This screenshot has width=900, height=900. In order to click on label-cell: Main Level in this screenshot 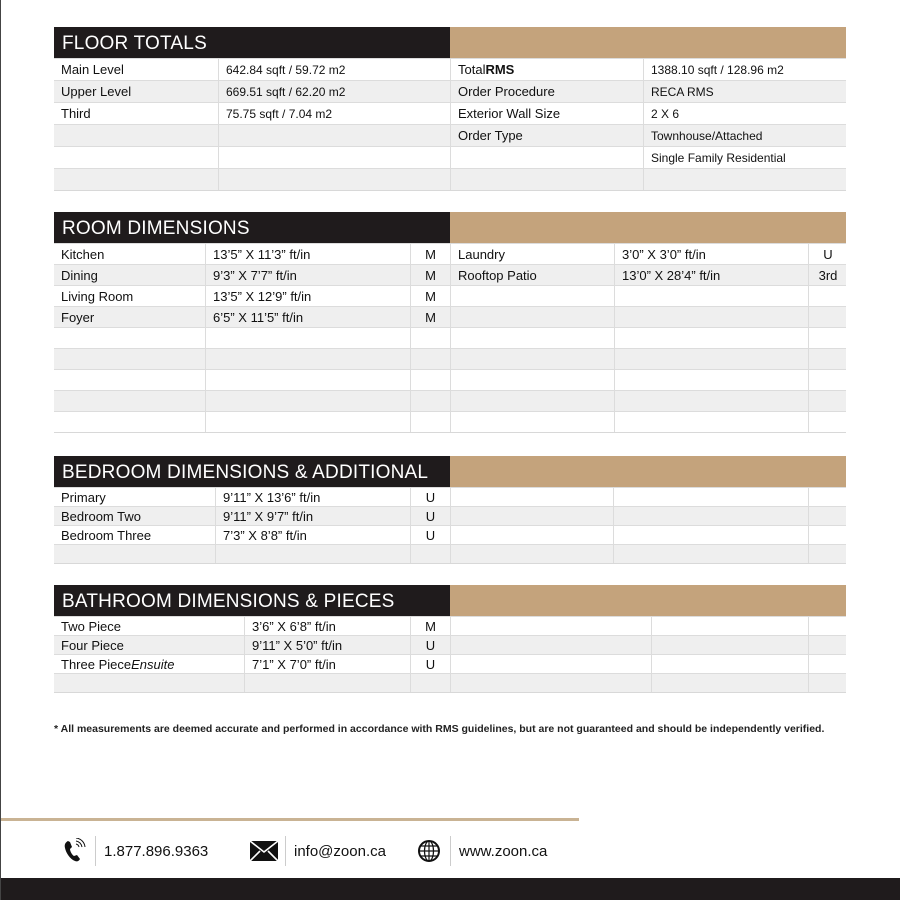, I will do `click(92, 69)`.